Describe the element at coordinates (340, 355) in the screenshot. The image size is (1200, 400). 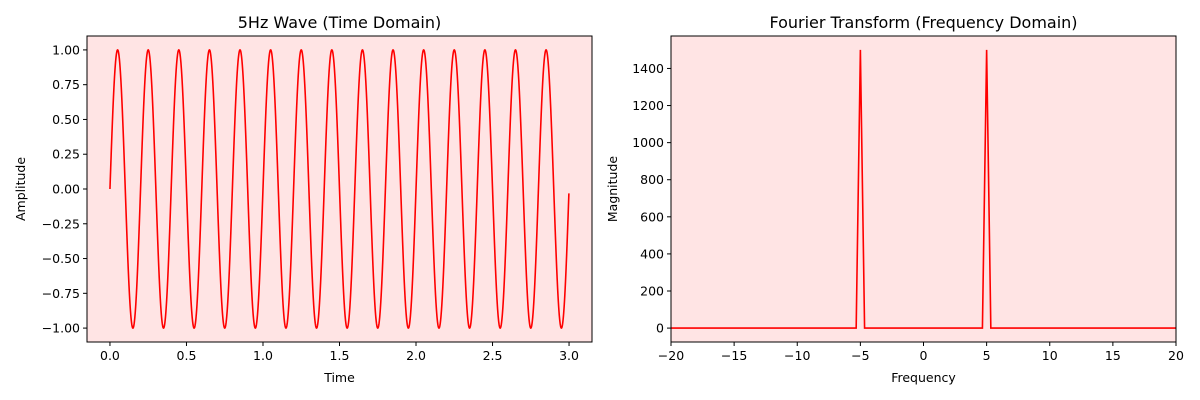
I see `x-tick-label: 1.5` at that location.